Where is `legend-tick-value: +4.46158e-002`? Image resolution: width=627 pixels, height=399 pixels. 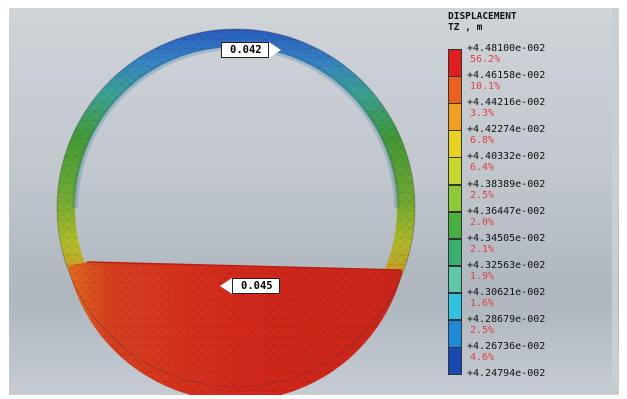 legend-tick-value: +4.46158e-002 is located at coordinates (506, 76).